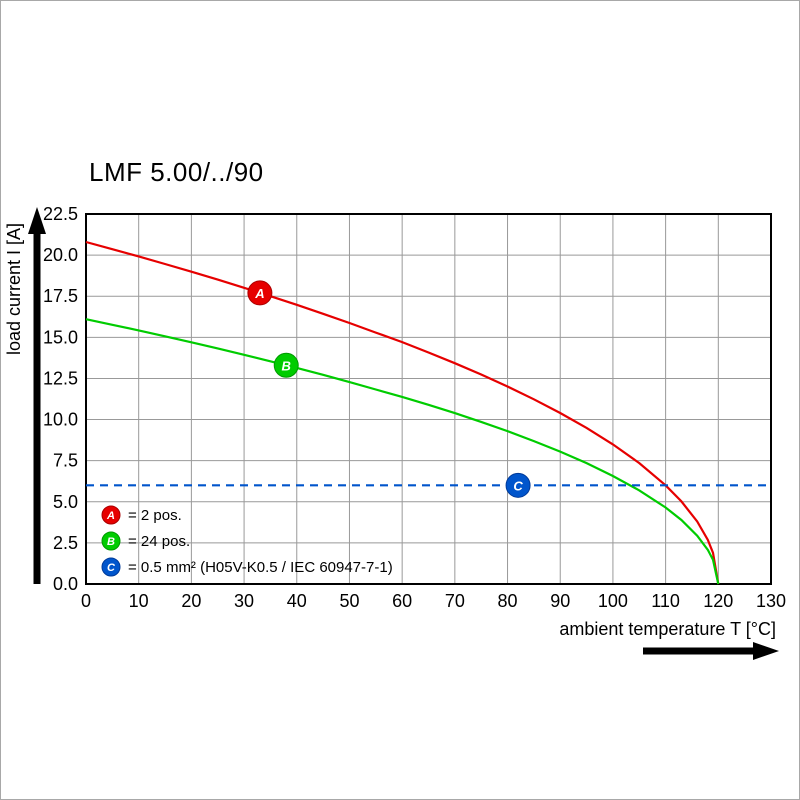 The height and width of the screenshot is (800, 800). I want to click on x-axis-arrow, so click(711, 651).